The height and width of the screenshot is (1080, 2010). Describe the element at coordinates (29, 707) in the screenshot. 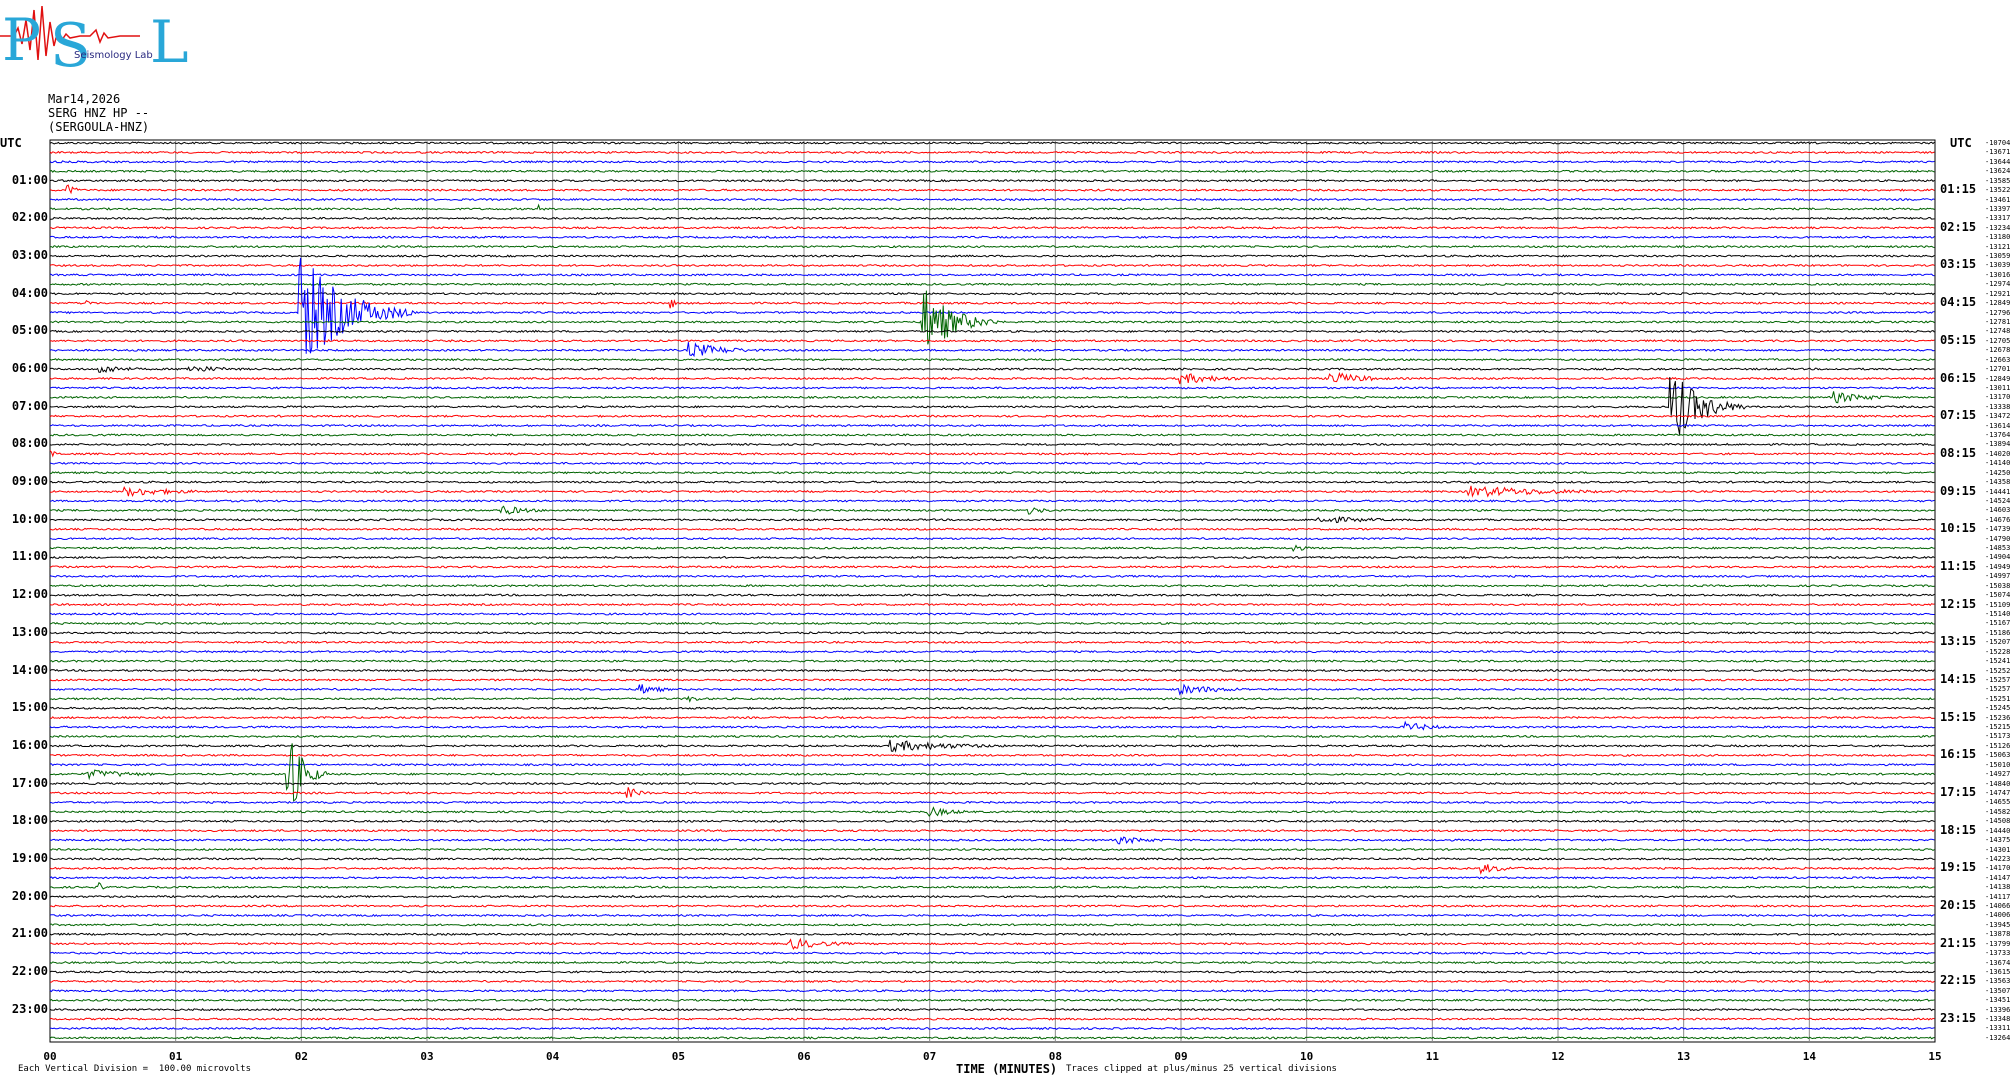

I see `left-hour-tick: 15:00` at that location.